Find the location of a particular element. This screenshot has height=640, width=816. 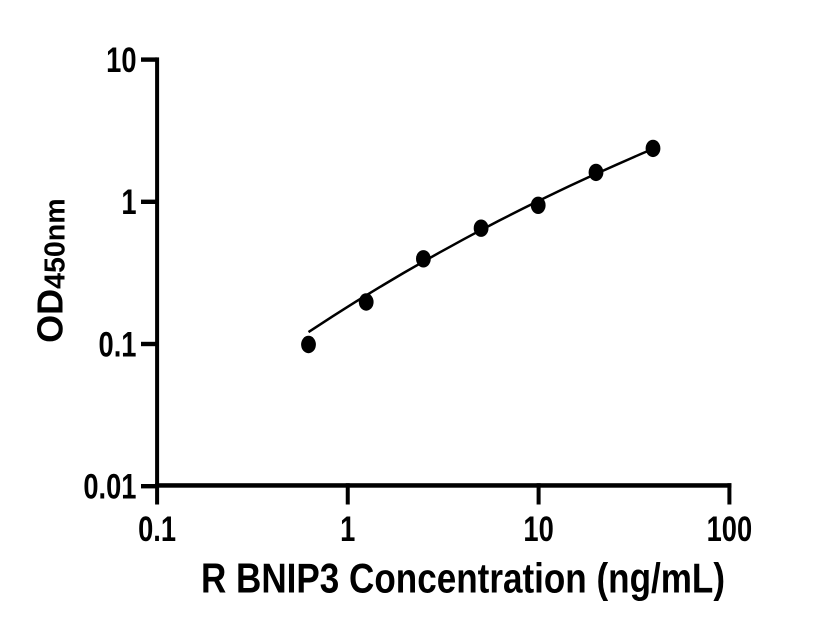

svg-text: OD450nm is located at coordinates (51, 270).